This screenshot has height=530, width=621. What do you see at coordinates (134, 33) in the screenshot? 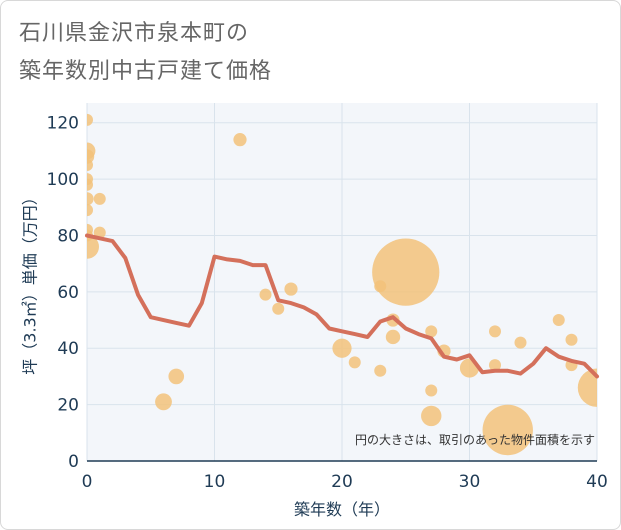
I see `chart-title-line1: 石川県金沢市泉本町の` at bounding box center [134, 33].